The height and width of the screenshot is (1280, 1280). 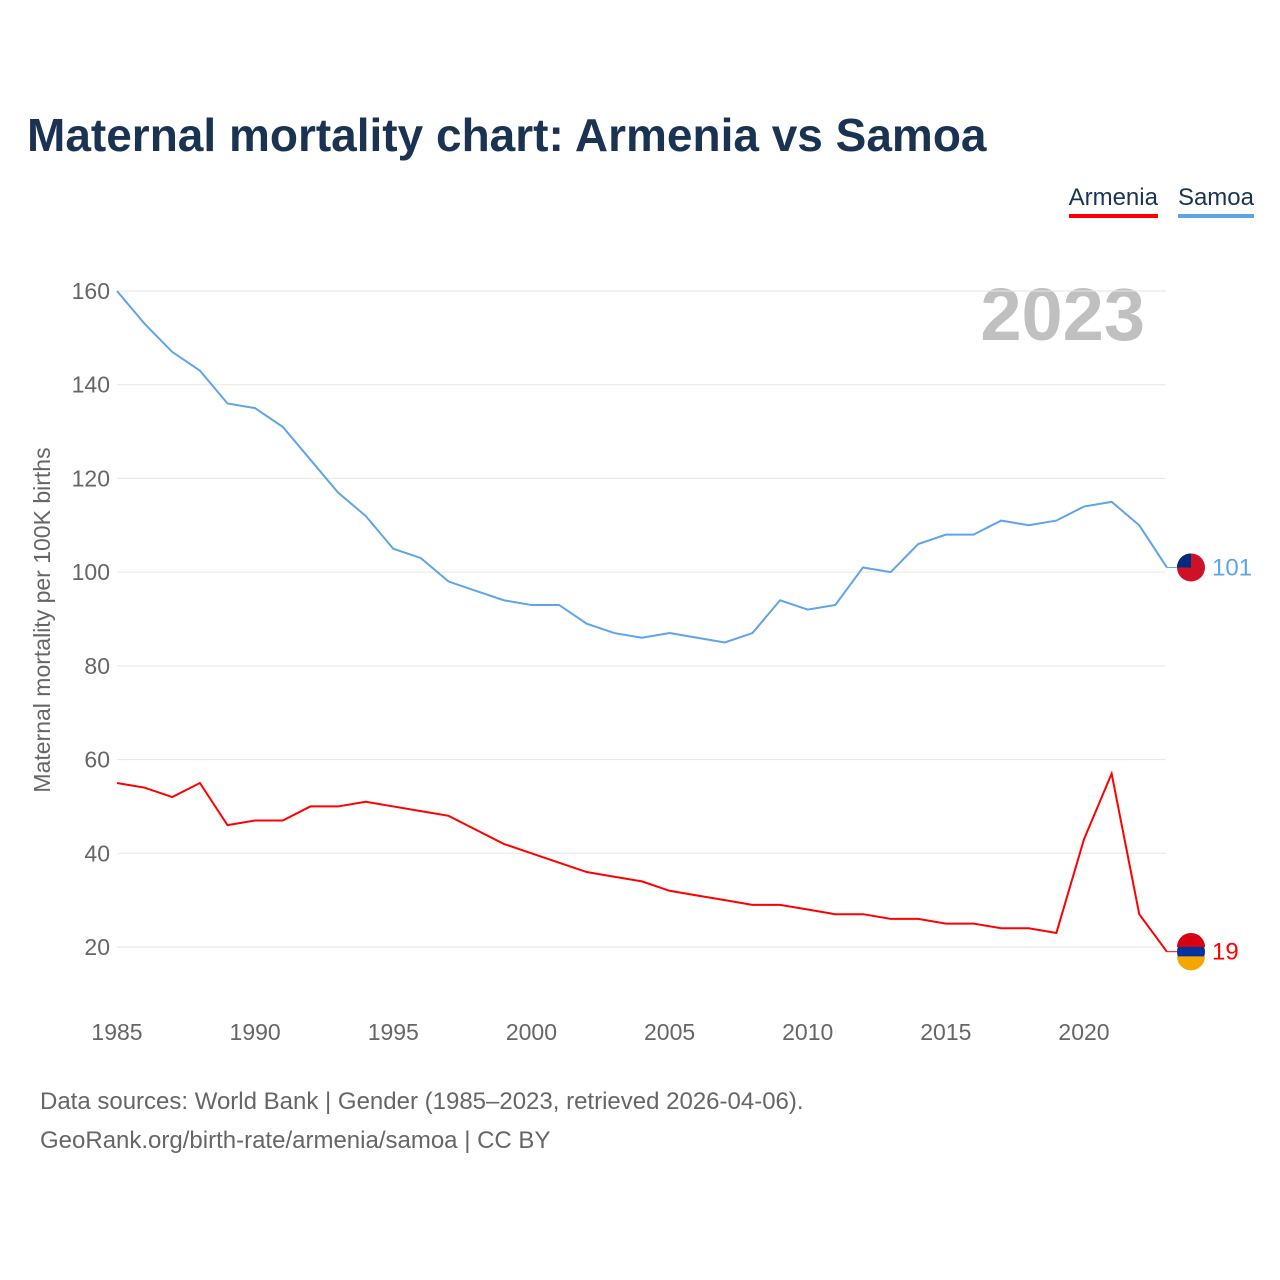 I want to click on armenia-flag-orange, so click(x=1191, y=963).